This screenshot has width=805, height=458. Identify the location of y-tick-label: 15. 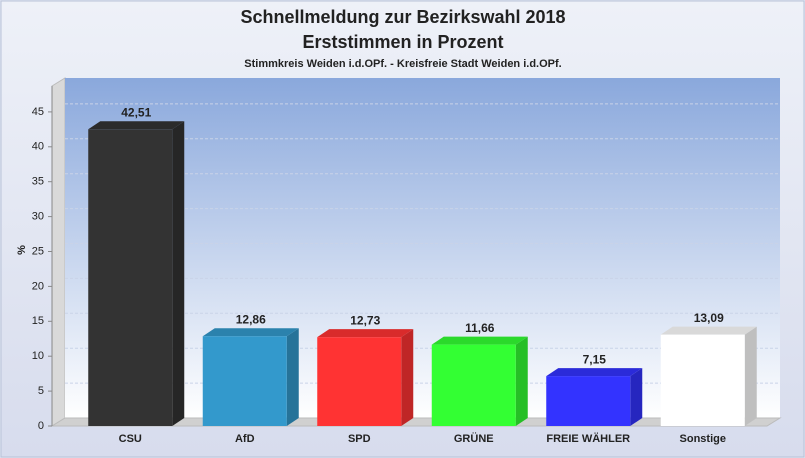
(38, 321).